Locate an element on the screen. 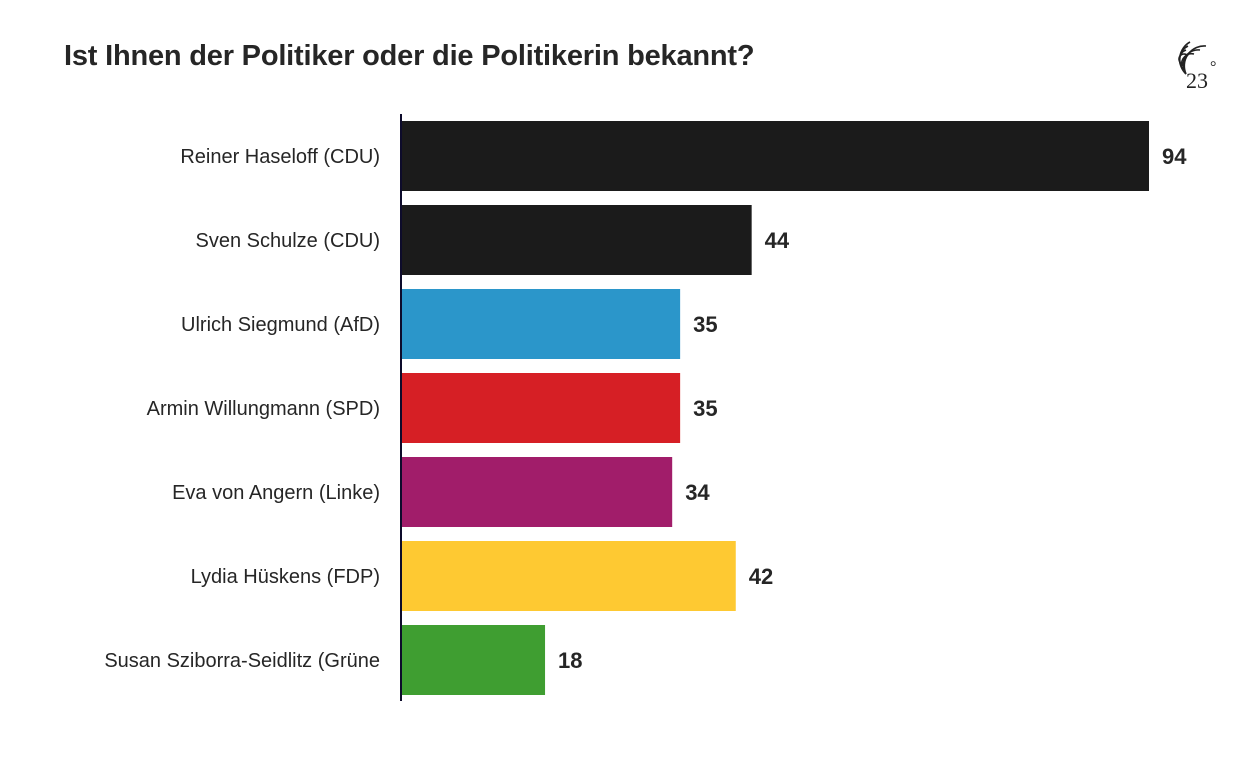 This screenshot has height=761, width=1251. category-label: Susan Sziborra-Seidlitz (Grüne is located at coordinates (242, 661).